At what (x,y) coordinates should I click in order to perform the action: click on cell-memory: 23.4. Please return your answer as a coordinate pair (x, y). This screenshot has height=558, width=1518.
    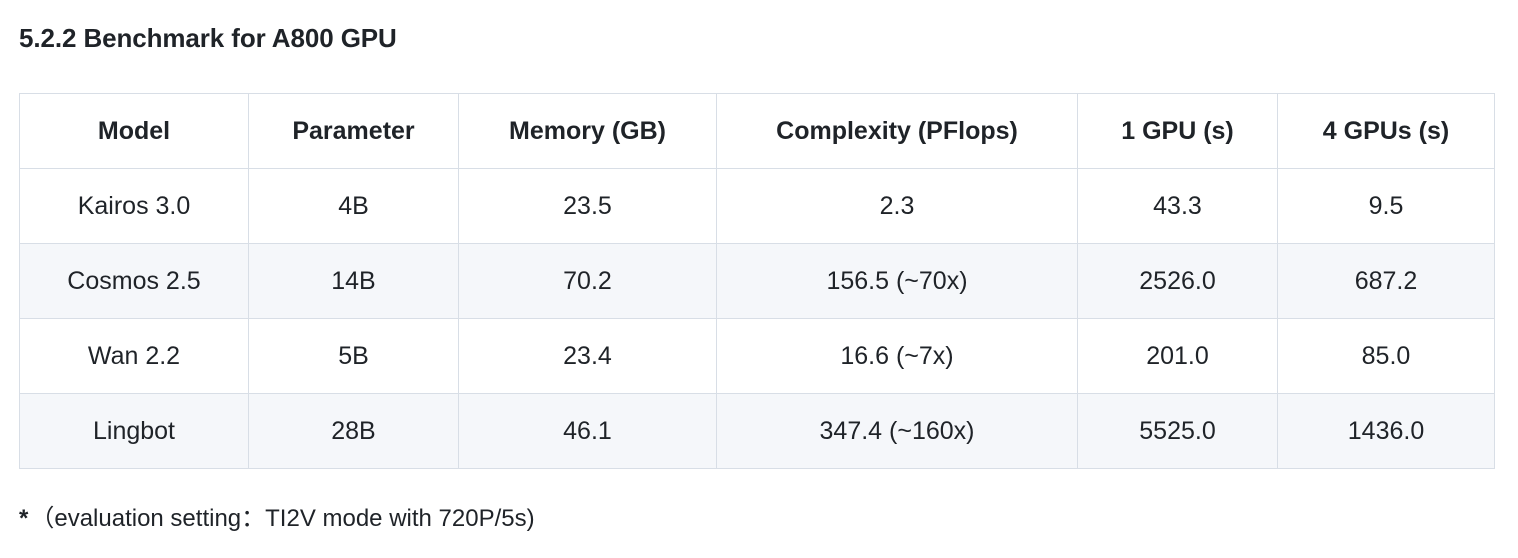
    Looking at the image, I should click on (587, 356).